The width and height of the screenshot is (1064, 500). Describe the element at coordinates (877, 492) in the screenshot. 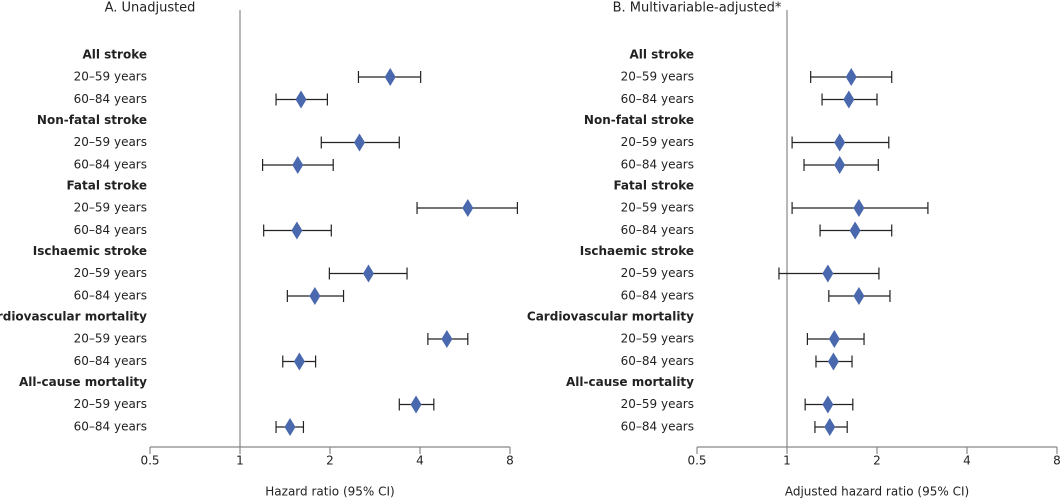

I see `x-axis-label: Adjusted hazard ratio (95% CI)` at that location.